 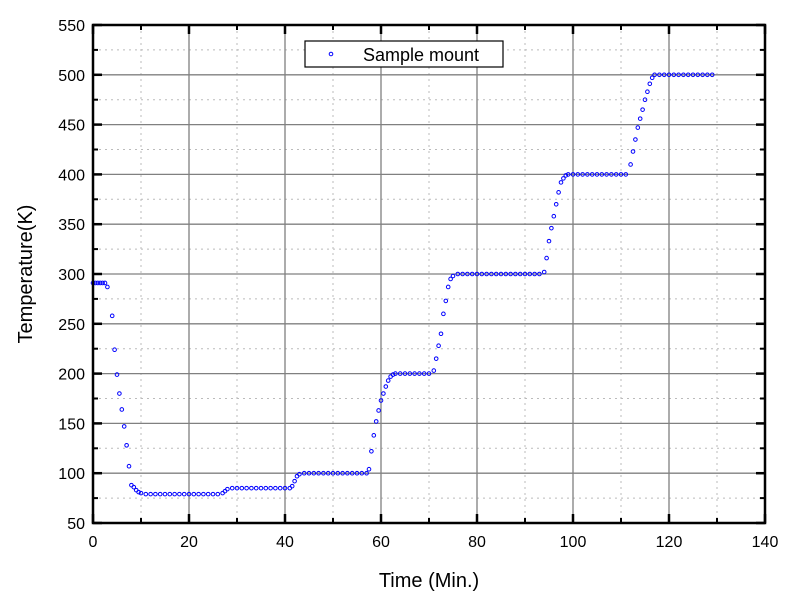 I want to click on x-tick-label: 120, so click(x=669, y=542).